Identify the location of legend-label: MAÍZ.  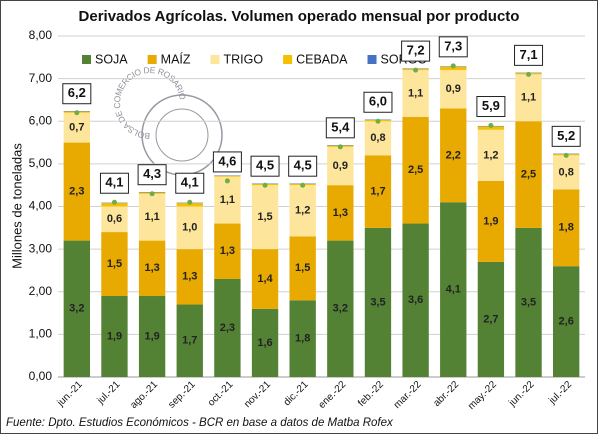
(176, 58).